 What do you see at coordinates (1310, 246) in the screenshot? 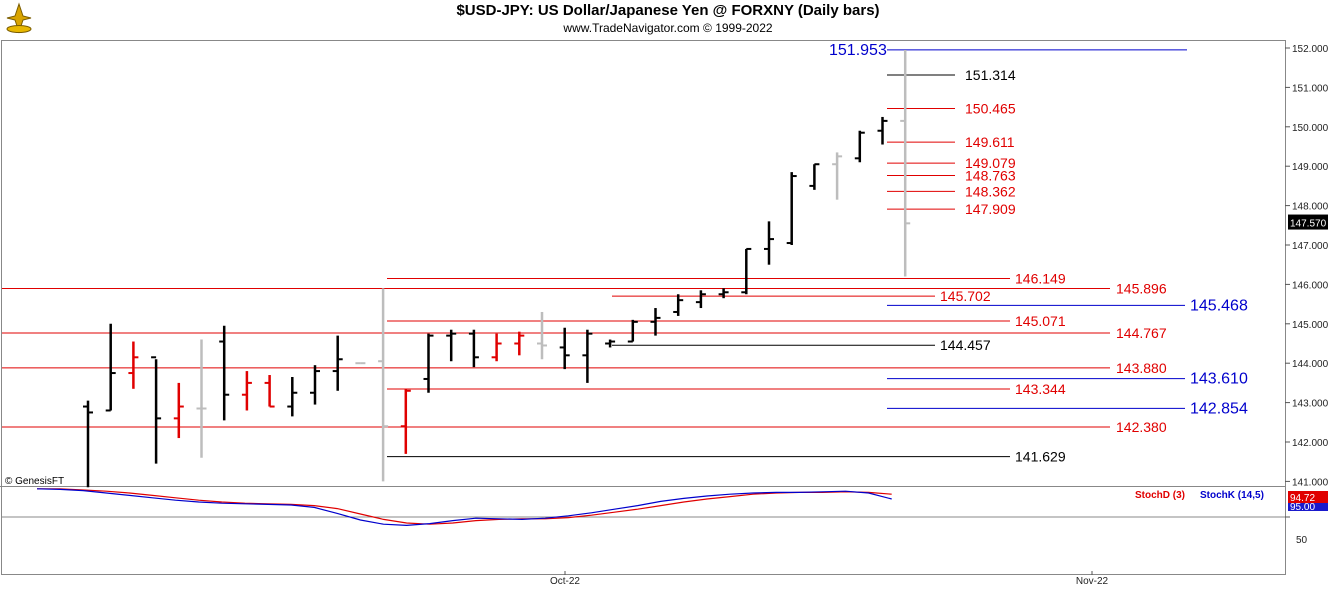
I see `y-tick-label: 147.000` at bounding box center [1310, 246].